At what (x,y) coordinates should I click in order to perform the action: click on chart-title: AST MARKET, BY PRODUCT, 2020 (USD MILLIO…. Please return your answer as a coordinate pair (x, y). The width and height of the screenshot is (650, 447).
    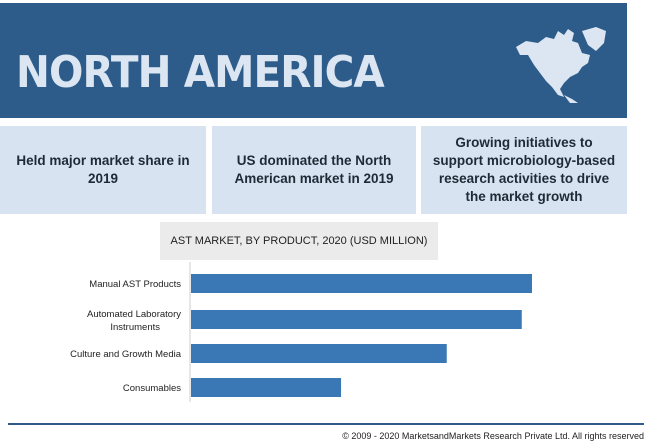
    Looking at the image, I should click on (299, 241).